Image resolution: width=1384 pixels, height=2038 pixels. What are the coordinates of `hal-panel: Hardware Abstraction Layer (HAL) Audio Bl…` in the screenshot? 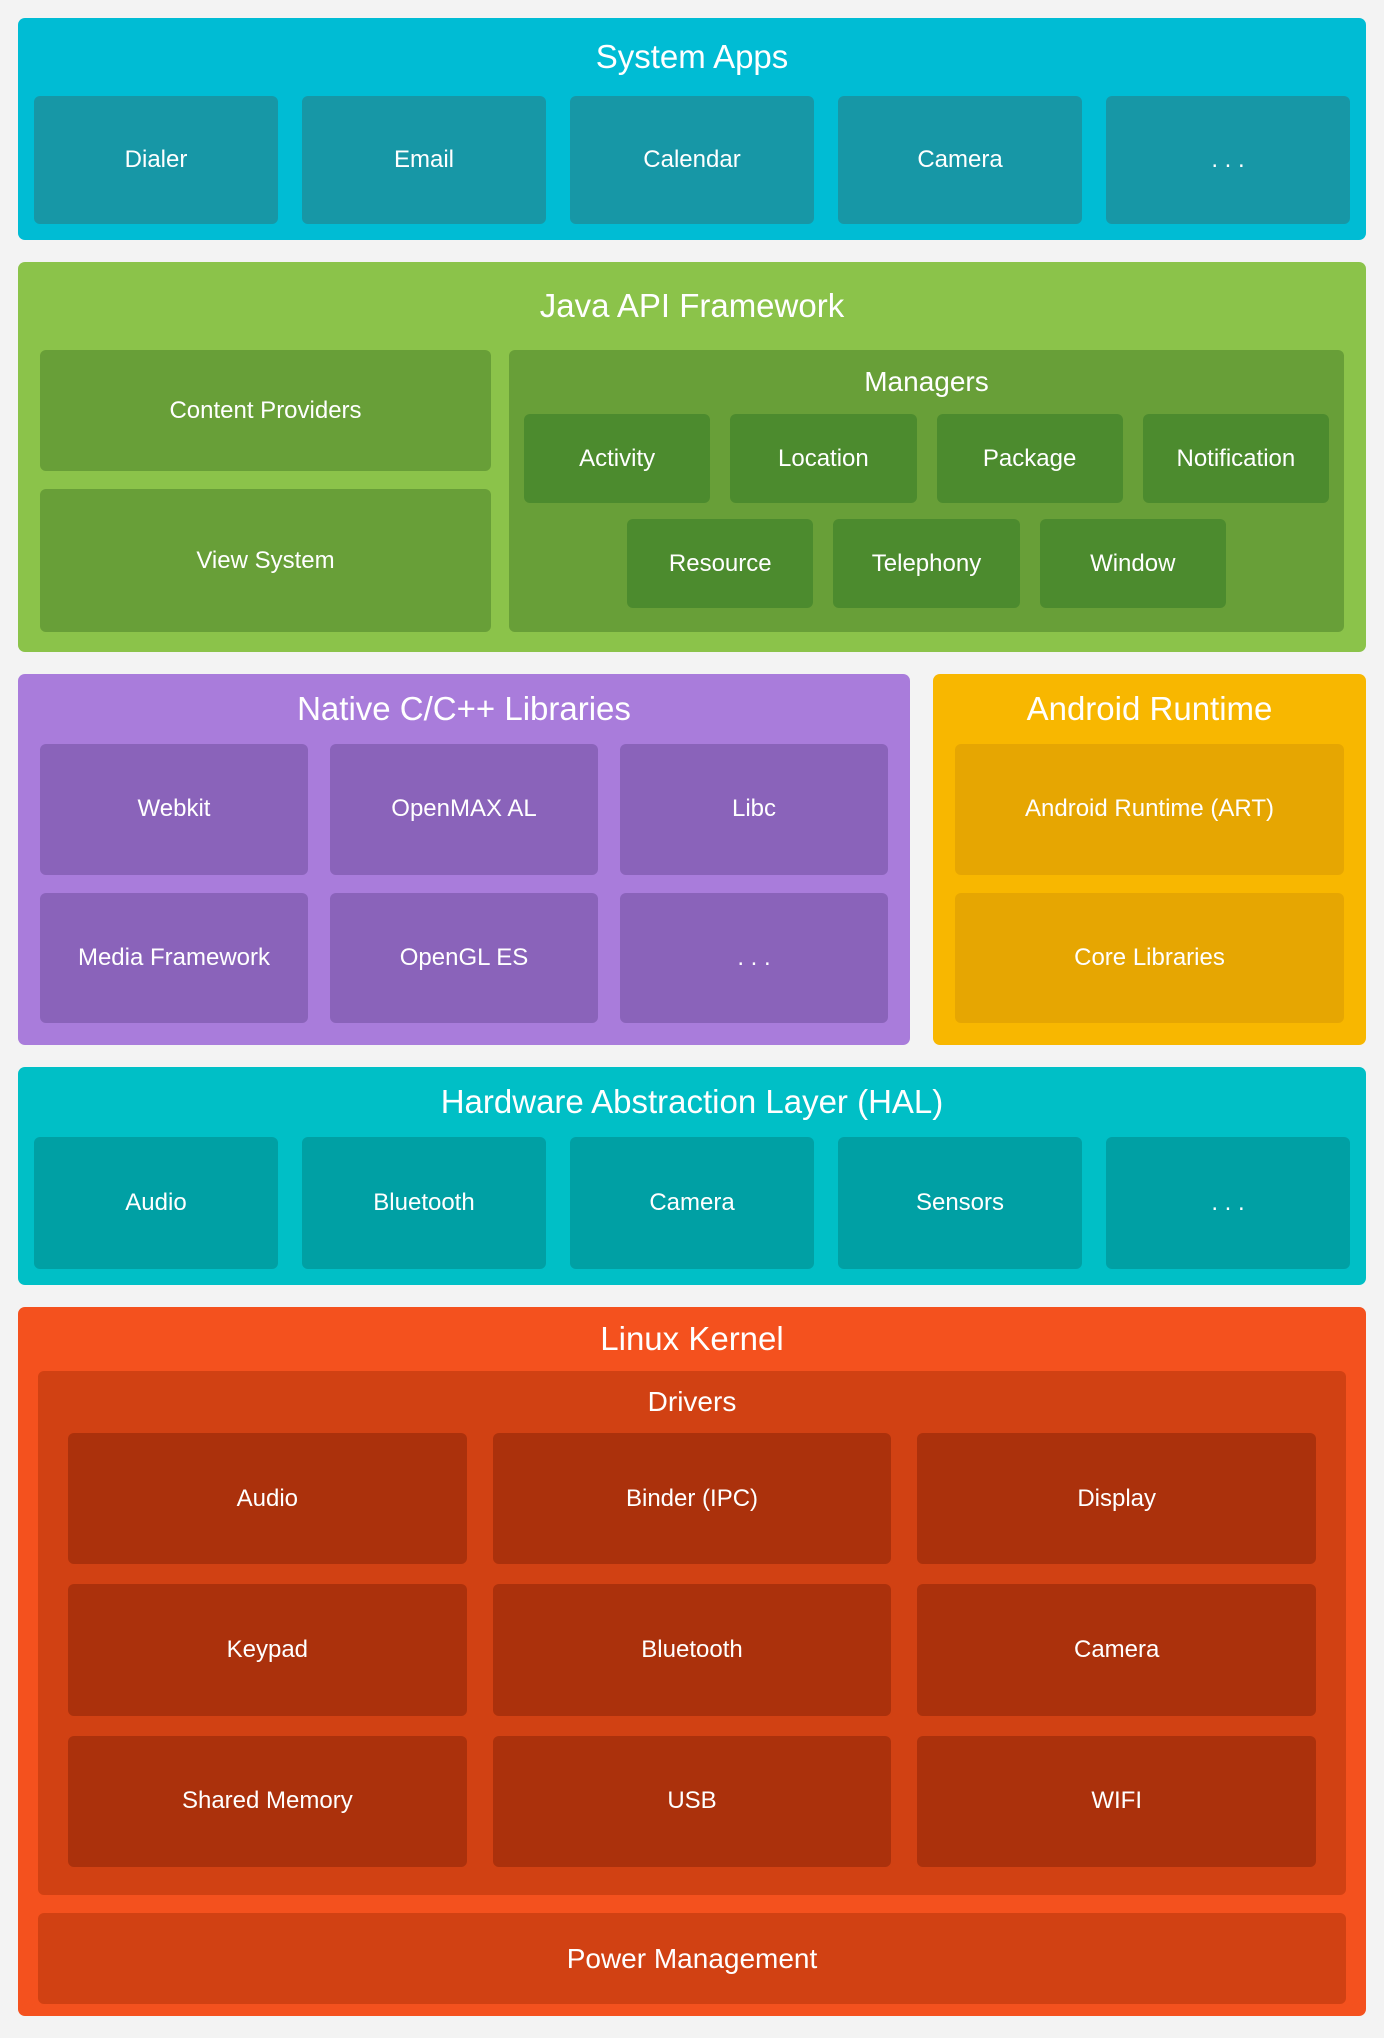 It's located at (692, 1176).